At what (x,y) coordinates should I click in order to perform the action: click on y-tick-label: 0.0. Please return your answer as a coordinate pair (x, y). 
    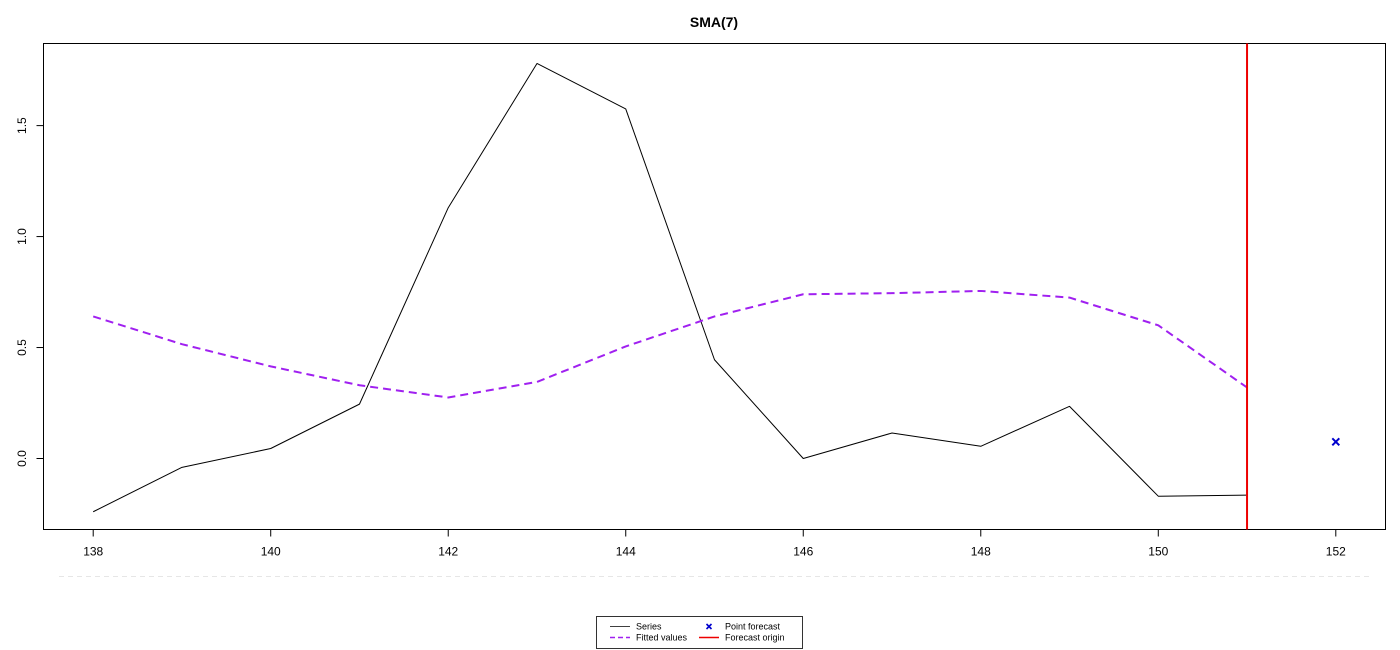
    Looking at the image, I should click on (22, 458).